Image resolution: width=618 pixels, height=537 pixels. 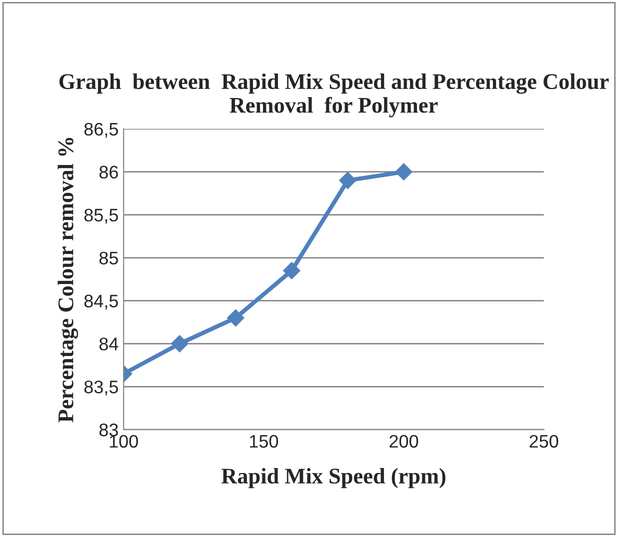 What do you see at coordinates (264, 441) in the screenshot?
I see `x-tick-label: 150` at bounding box center [264, 441].